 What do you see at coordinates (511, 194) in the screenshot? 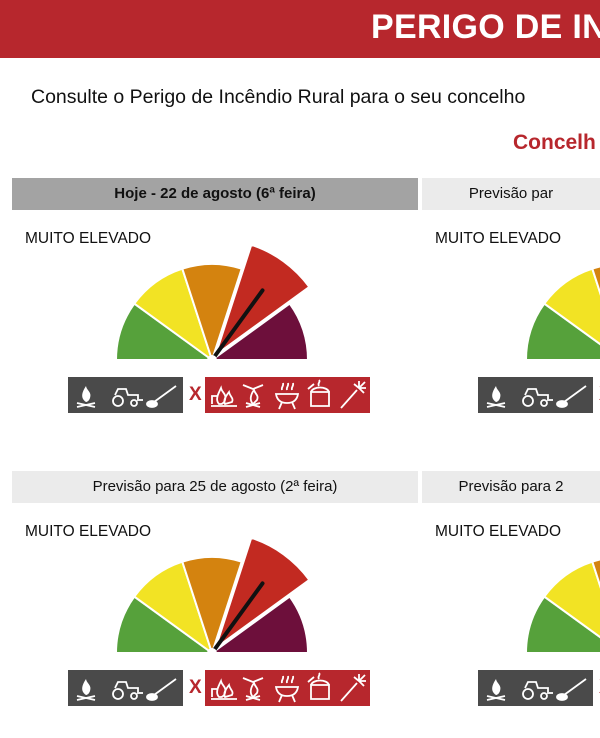
I see `card-header: Previsão par` at bounding box center [511, 194].